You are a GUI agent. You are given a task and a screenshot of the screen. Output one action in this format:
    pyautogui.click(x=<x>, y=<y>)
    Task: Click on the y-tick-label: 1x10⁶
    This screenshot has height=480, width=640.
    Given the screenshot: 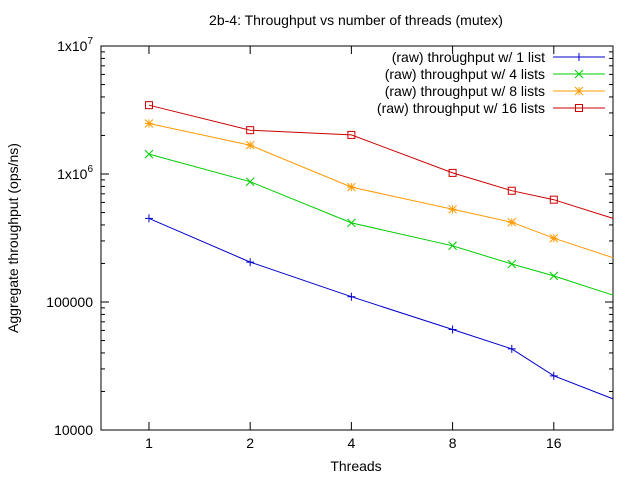 What is the action you would take?
    pyautogui.click(x=75, y=173)
    